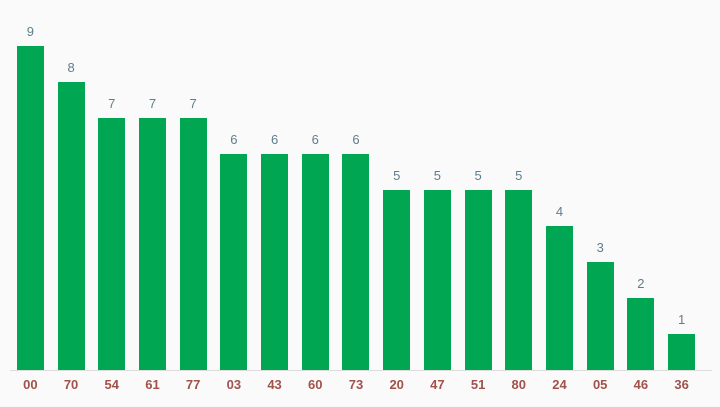  Describe the element at coordinates (396, 384) in the screenshot. I see `x-tick-label: 20` at that location.